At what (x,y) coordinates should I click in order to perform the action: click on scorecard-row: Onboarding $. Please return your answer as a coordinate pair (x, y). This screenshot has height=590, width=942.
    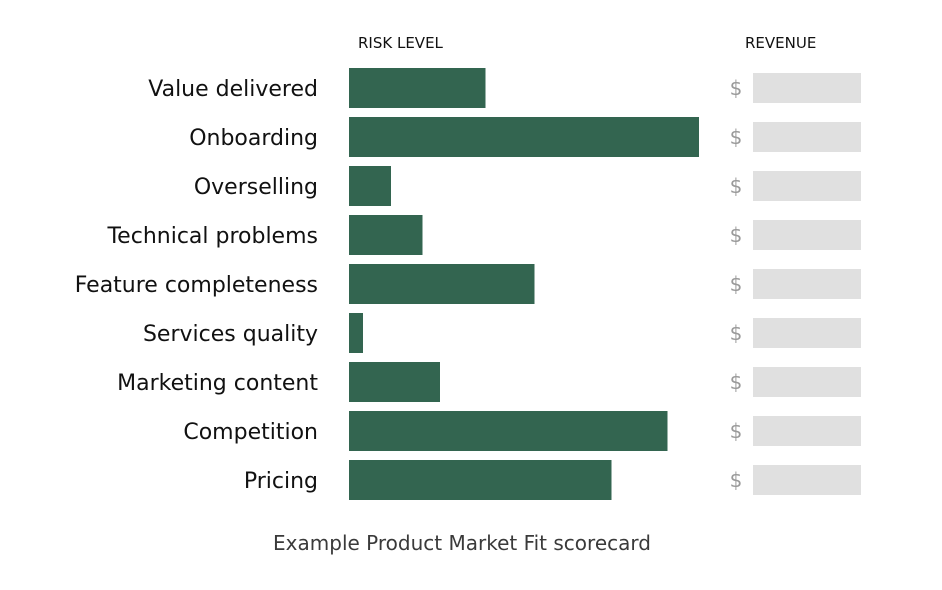
    Looking at the image, I should click on (525, 137).